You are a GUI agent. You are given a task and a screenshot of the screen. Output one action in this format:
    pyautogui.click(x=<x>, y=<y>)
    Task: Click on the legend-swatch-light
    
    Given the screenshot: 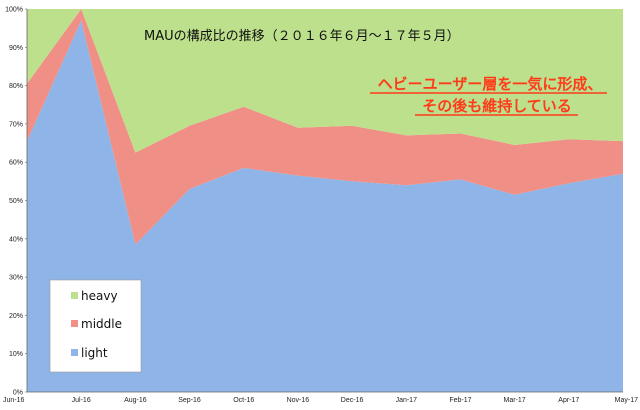 What is the action you would take?
    pyautogui.click(x=74, y=352)
    